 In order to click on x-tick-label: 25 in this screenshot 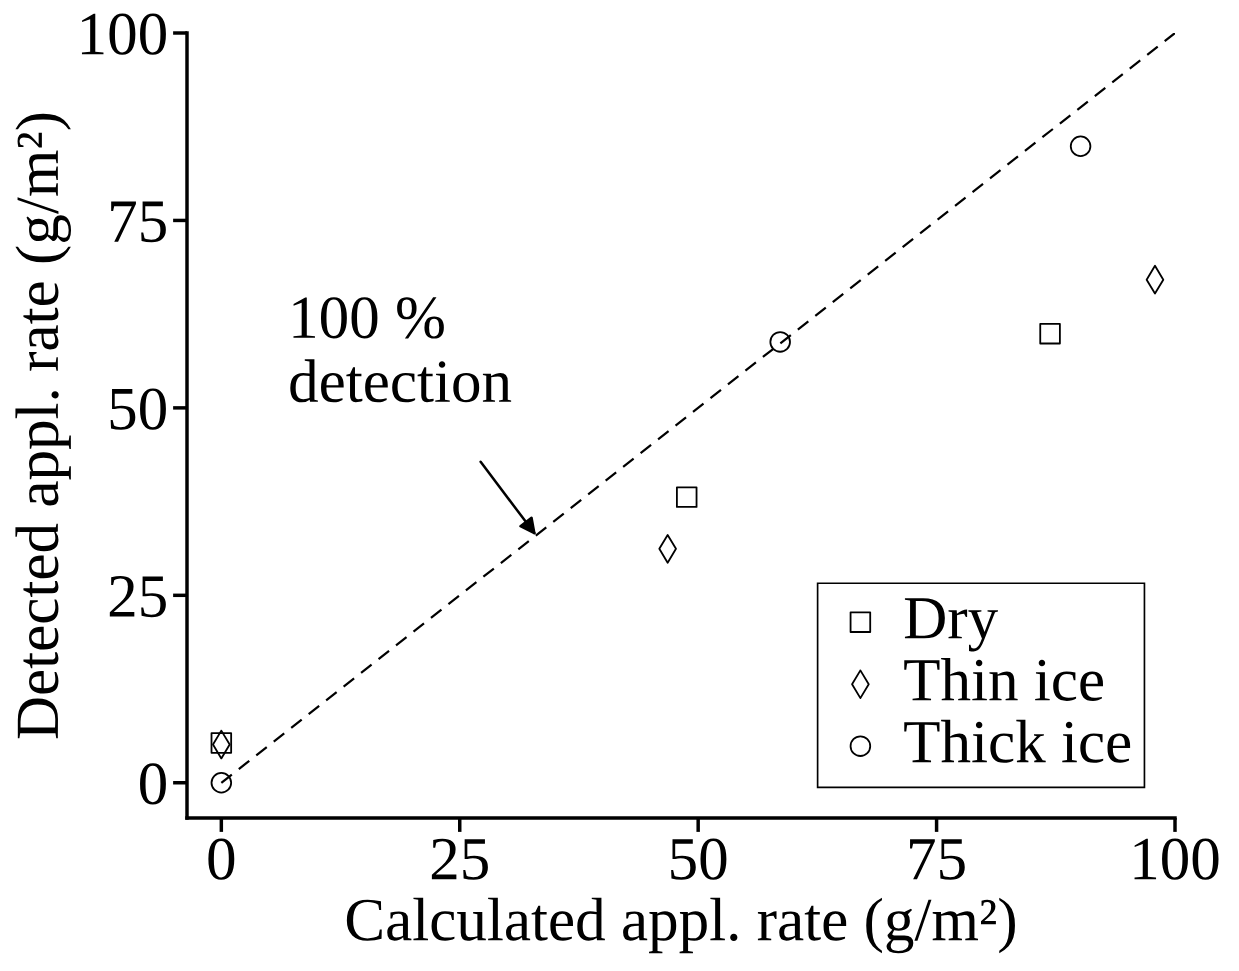, I will do `click(459, 859)`.